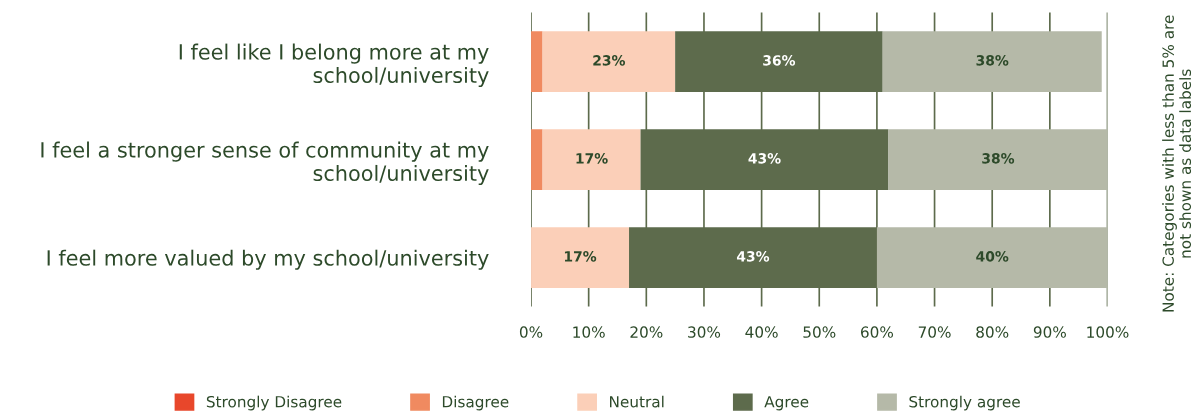  Describe the element at coordinates (992, 332) in the screenshot. I see `x-tick-label: 80%` at that location.